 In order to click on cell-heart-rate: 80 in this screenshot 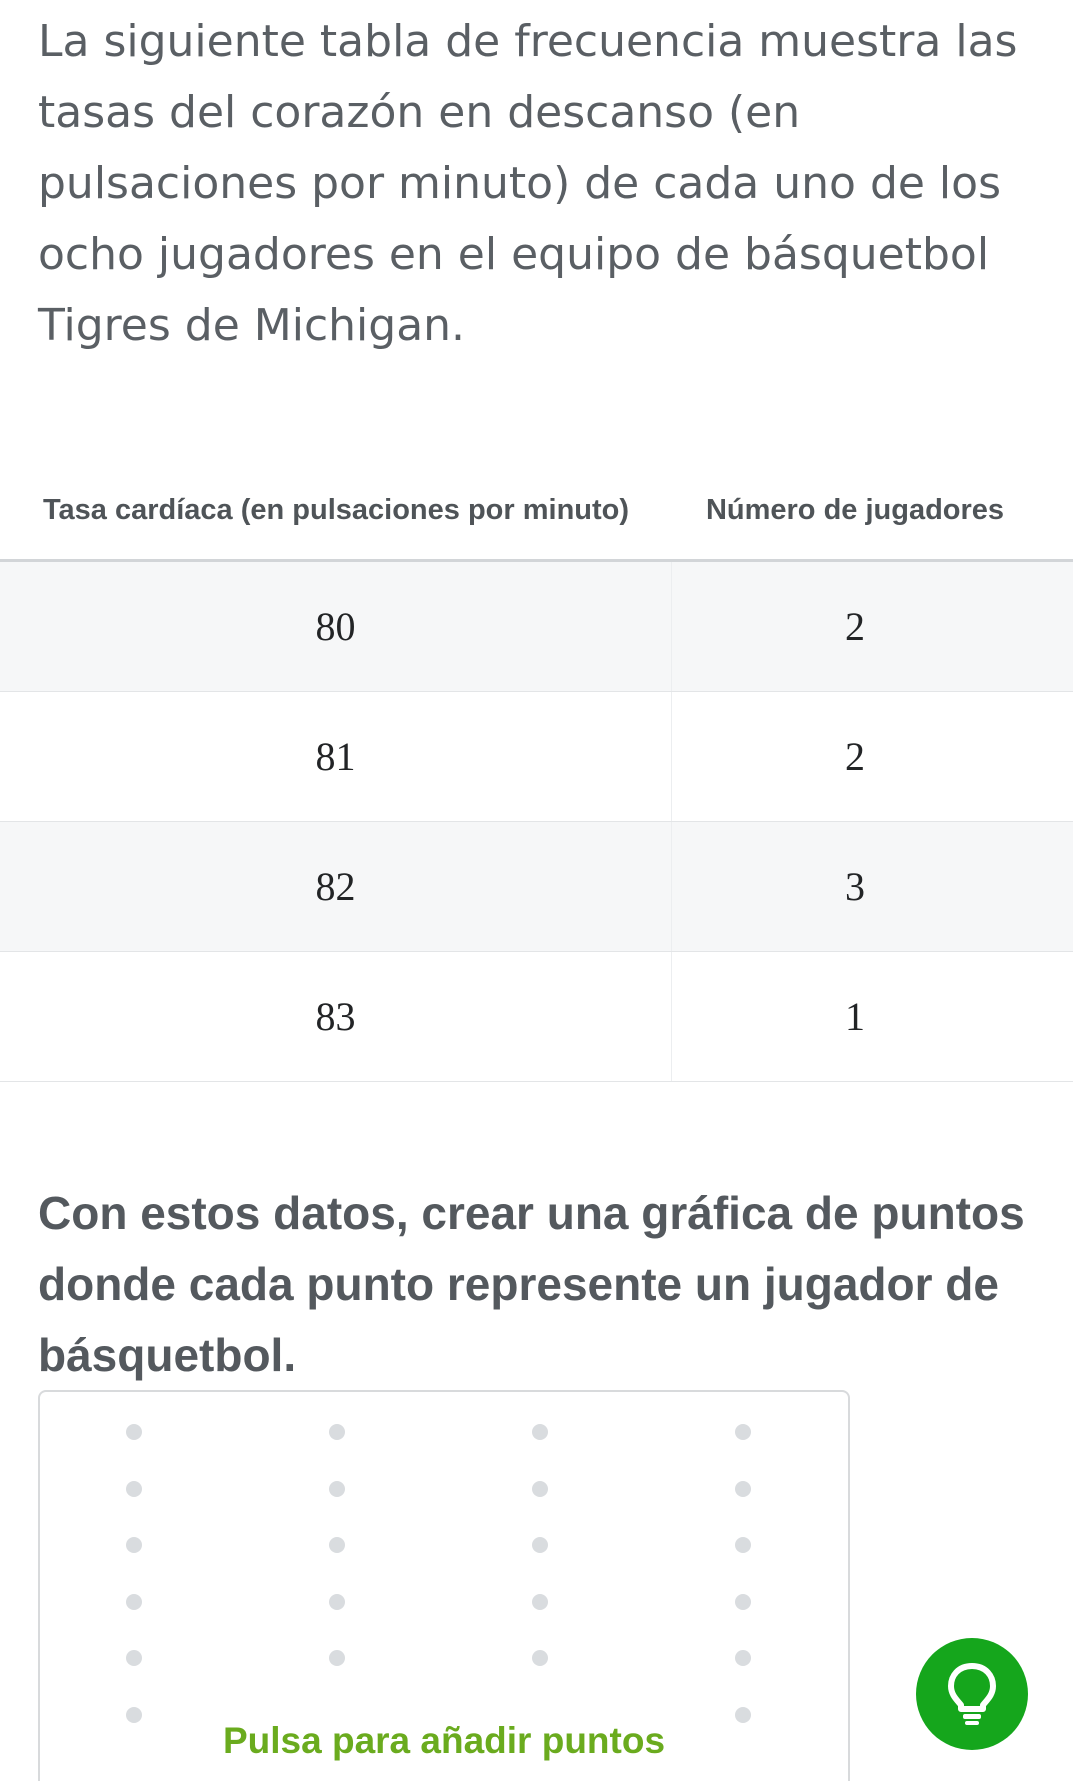, I will do `click(336, 626)`.